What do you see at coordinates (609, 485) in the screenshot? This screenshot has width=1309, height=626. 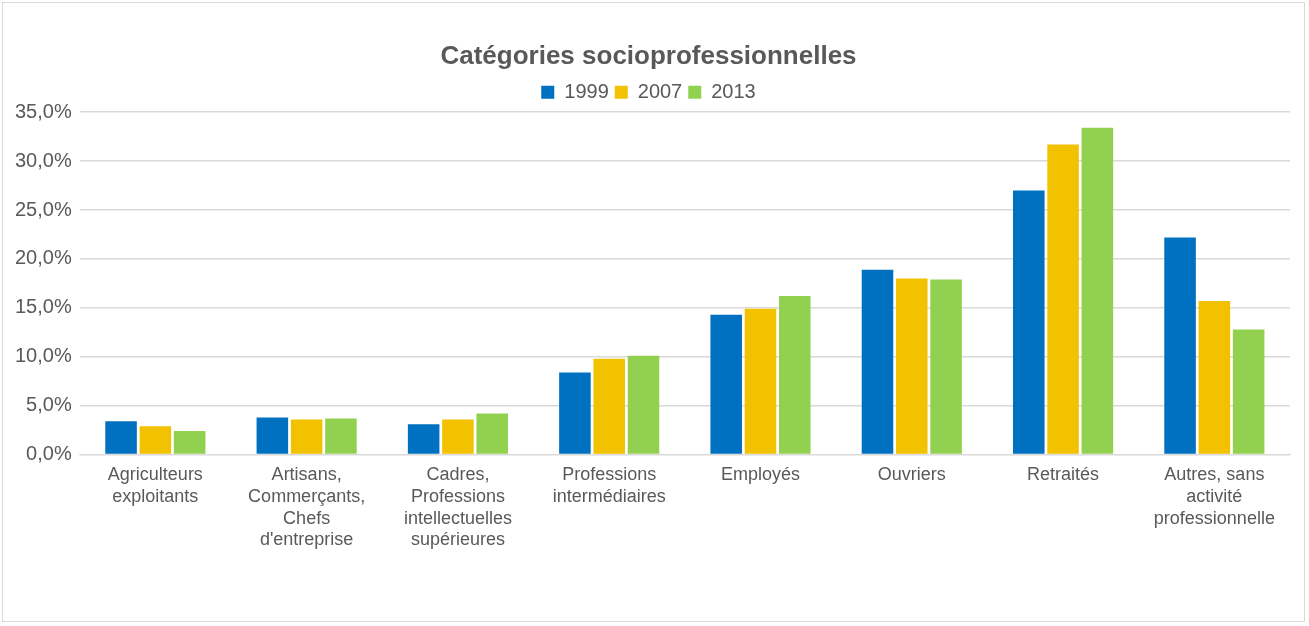 I see `x-tick-label: Professions intermédiaires` at bounding box center [609, 485].